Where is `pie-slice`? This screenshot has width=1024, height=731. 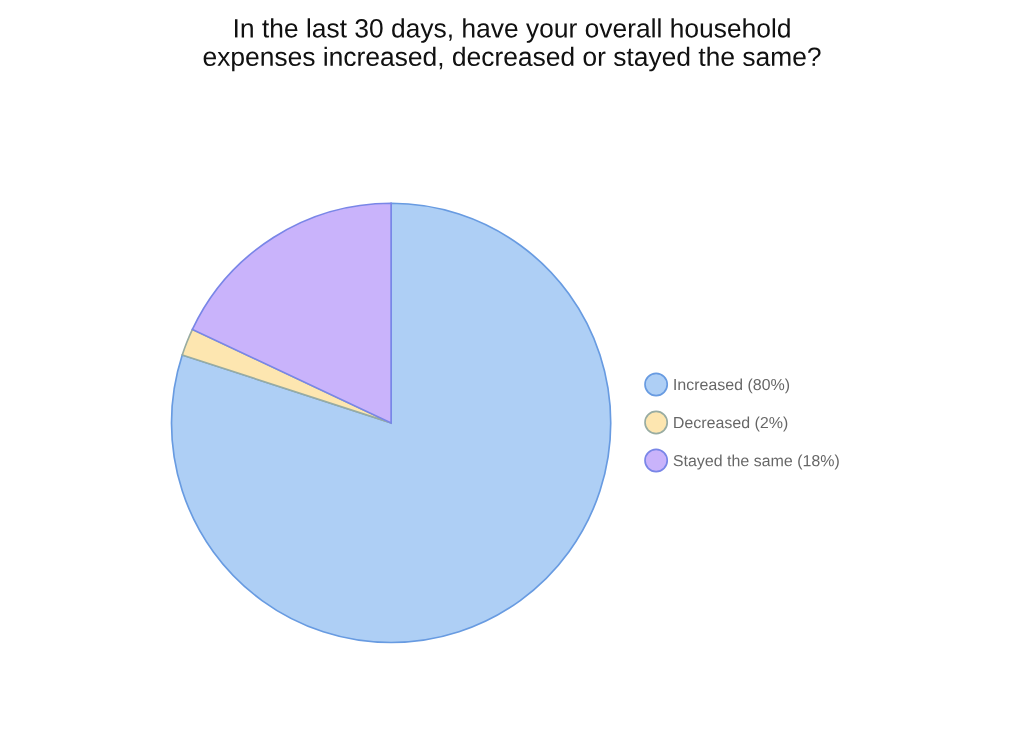
pie-slice is located at coordinates (291, 313).